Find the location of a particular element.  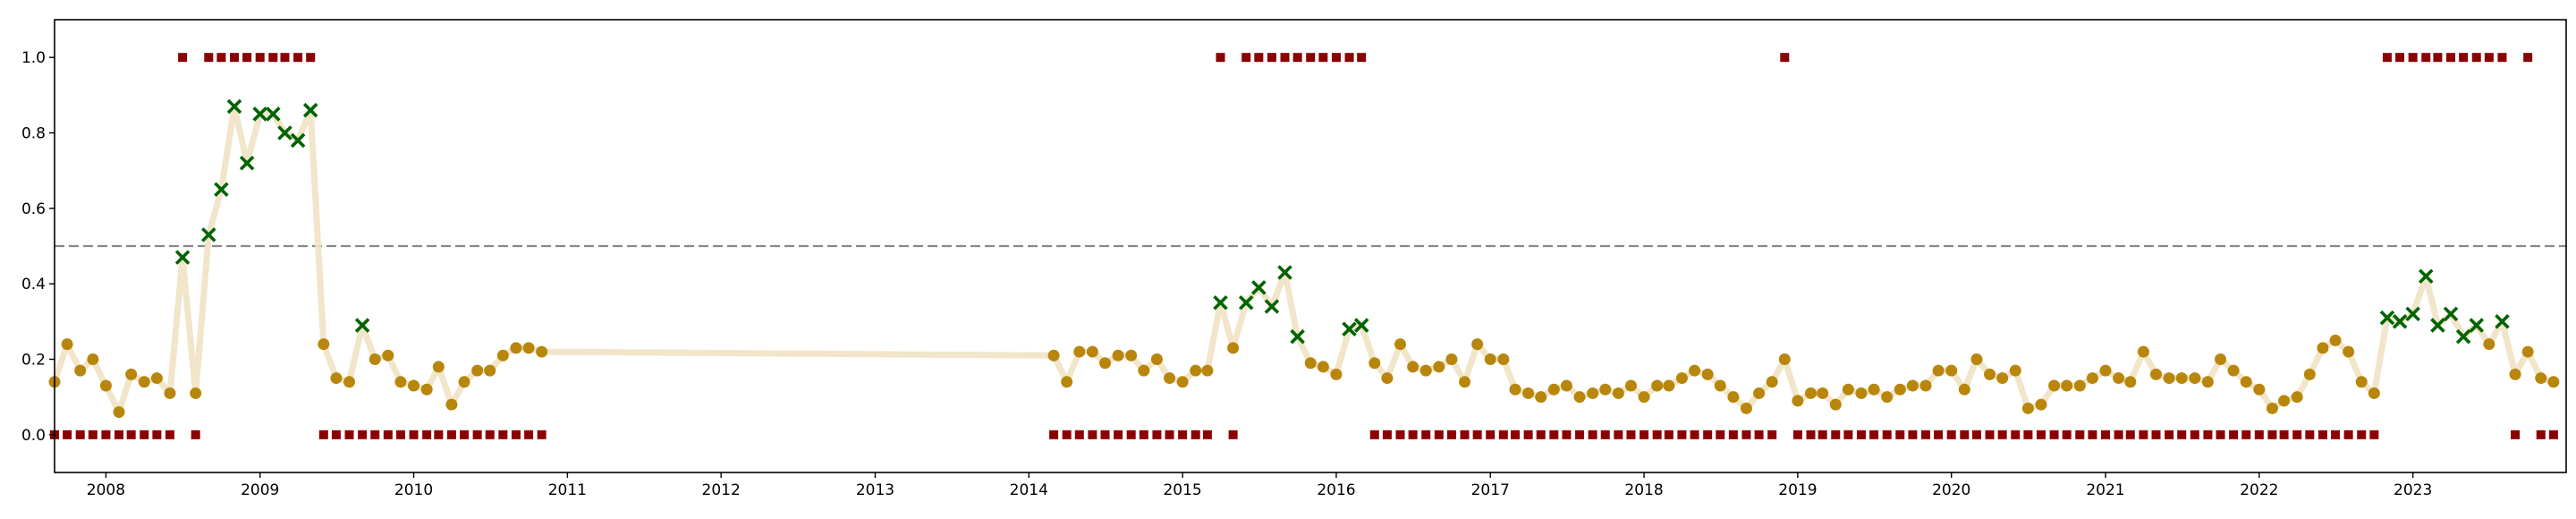

x-tick-label: 2023 is located at coordinates (2413, 490).